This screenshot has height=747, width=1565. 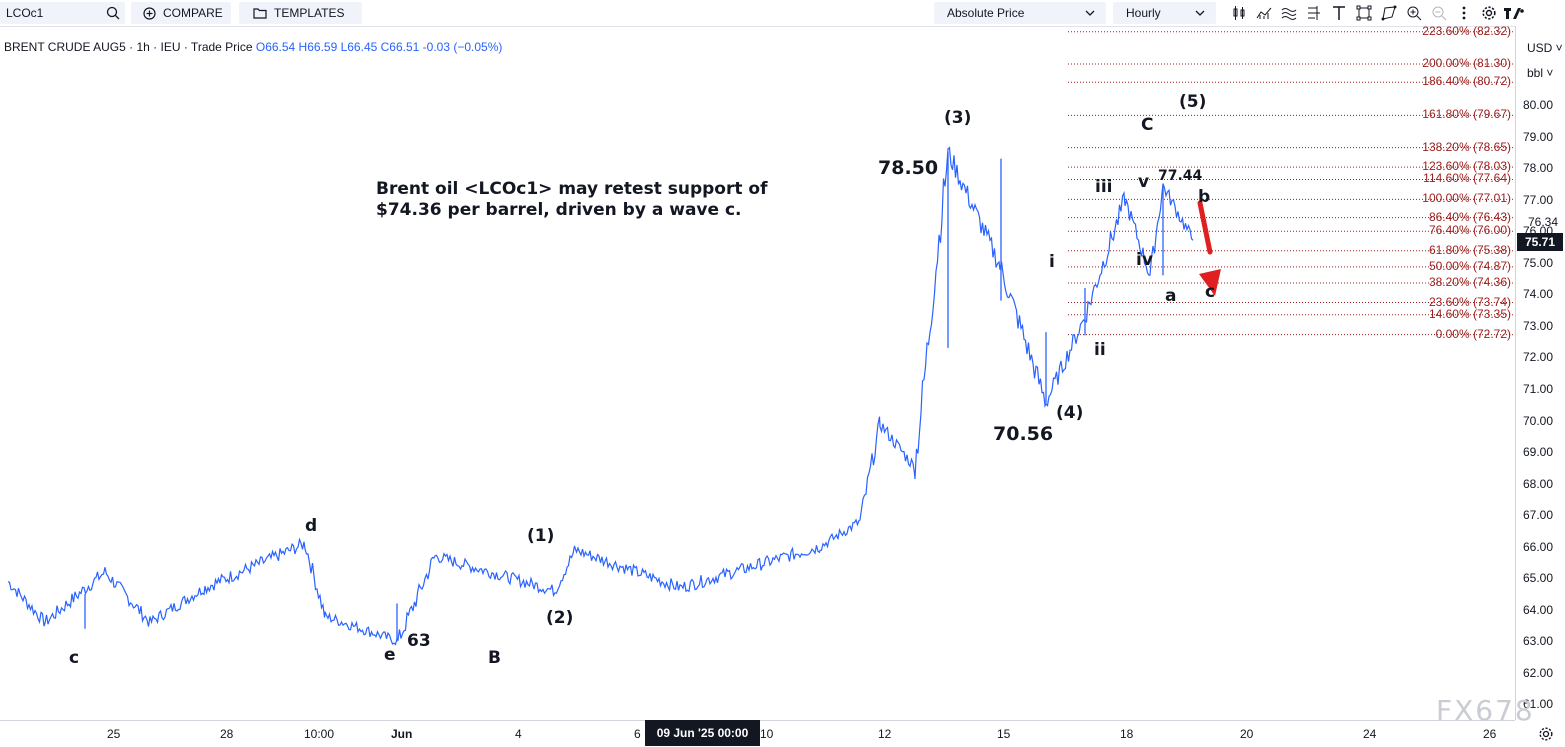 What do you see at coordinates (1466, 146) in the screenshot?
I see `fib-label: 138.20% (78.65)` at bounding box center [1466, 146].